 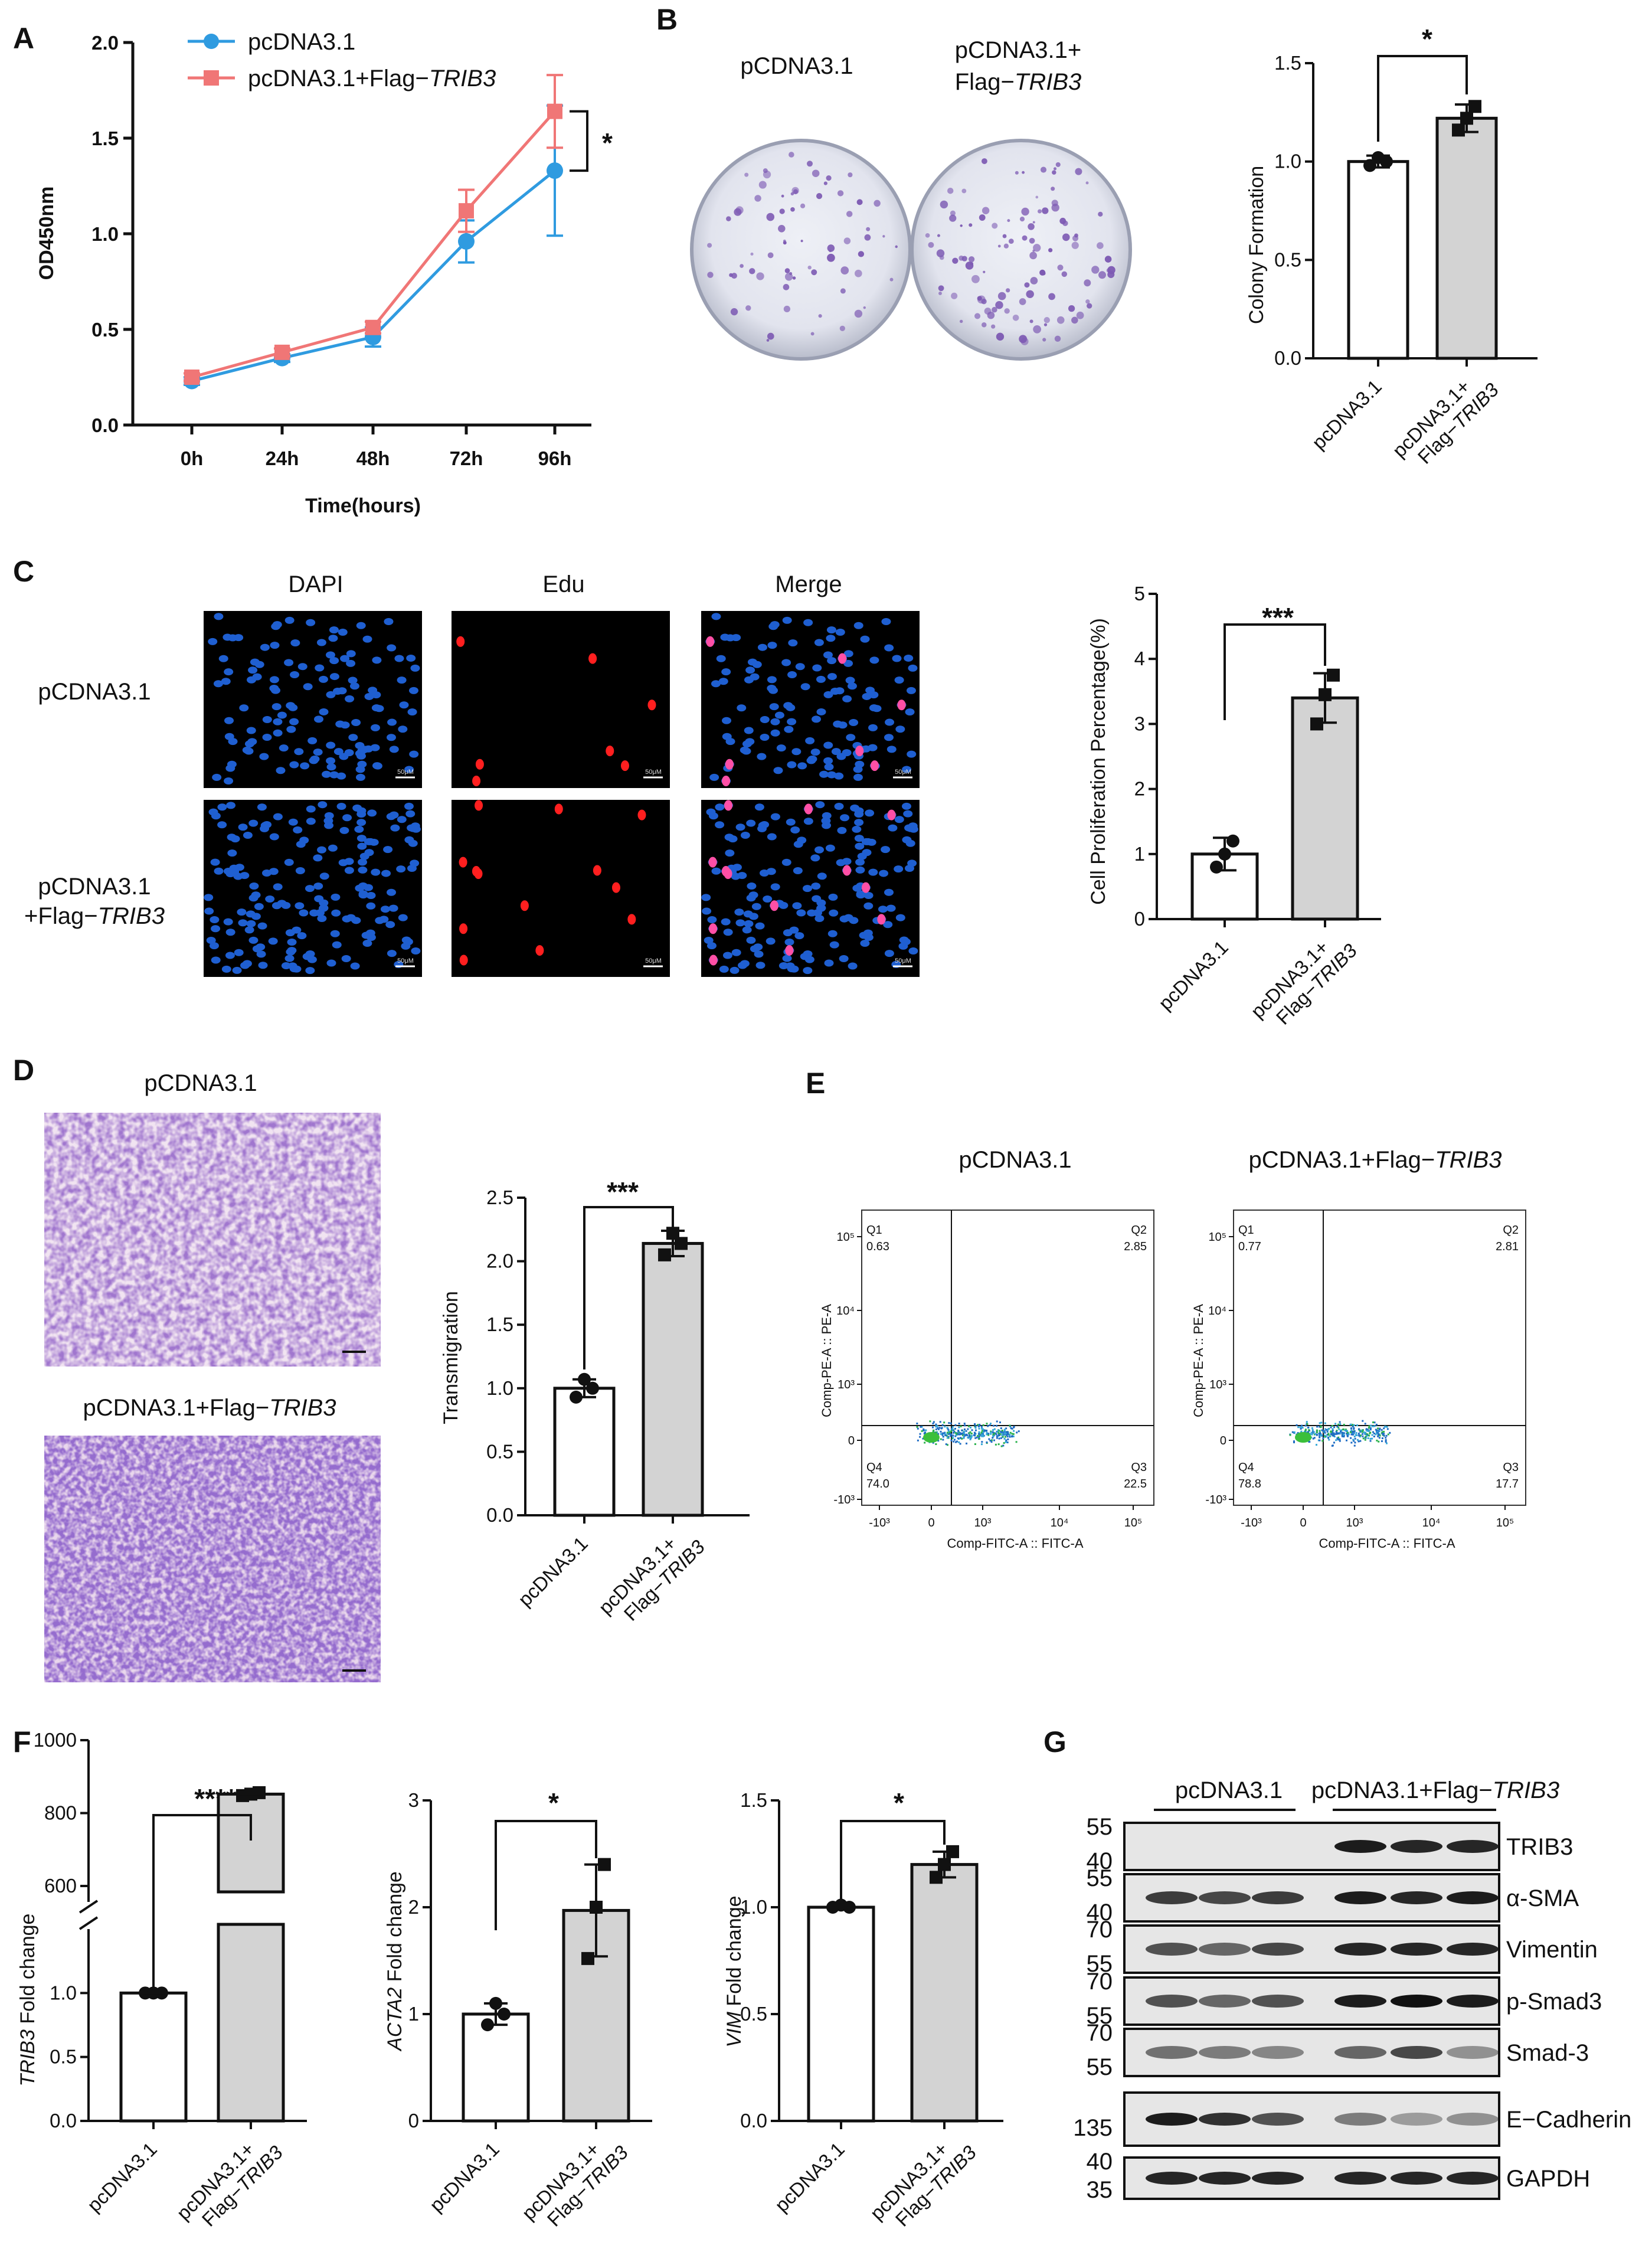 What do you see at coordinates (22, 1742) in the screenshot?
I see `panel-label-f: F` at bounding box center [22, 1742].